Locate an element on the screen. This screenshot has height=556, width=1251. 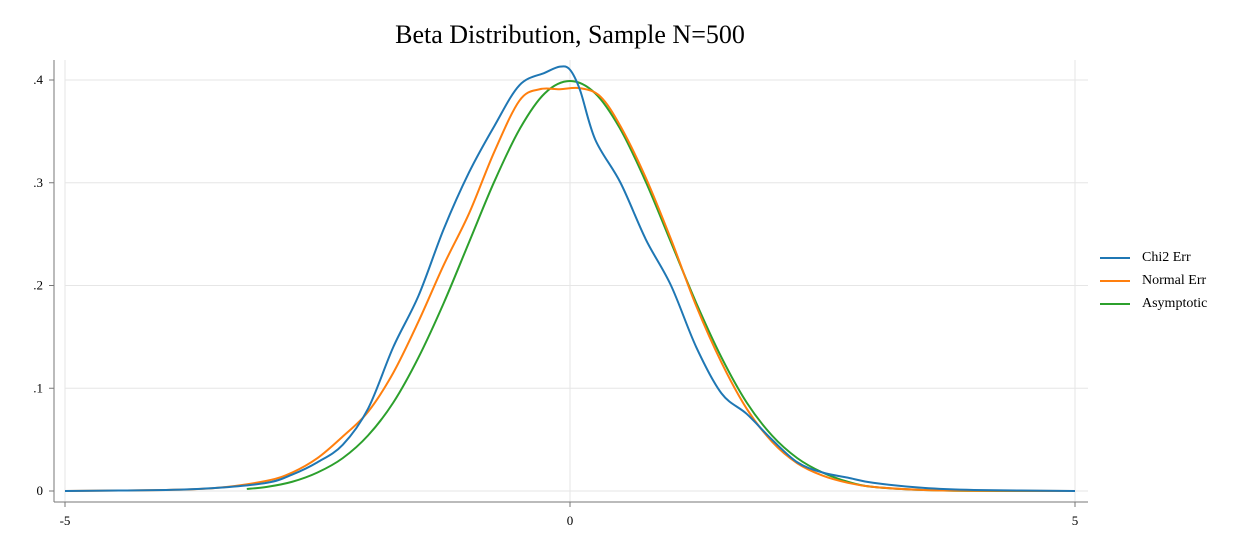
chart-title: Beta Distribution, Sample N=500 is located at coordinates (570, 34).